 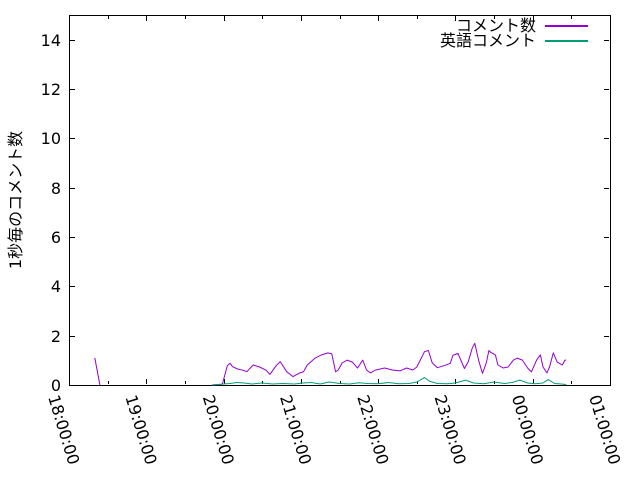 I want to click on x-tick-label: 23:00:00, so click(x=450, y=430).